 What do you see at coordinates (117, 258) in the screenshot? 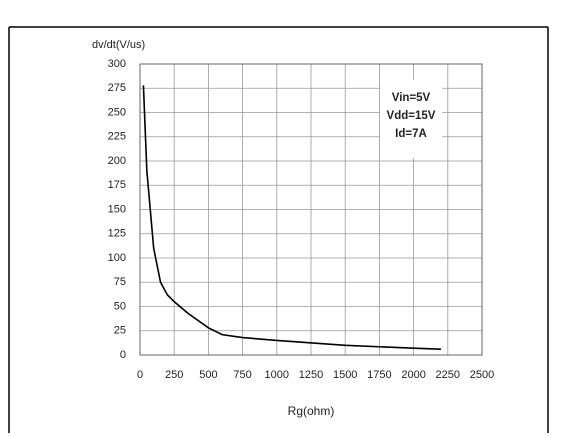
I see `y-tick-label: 100` at bounding box center [117, 258].